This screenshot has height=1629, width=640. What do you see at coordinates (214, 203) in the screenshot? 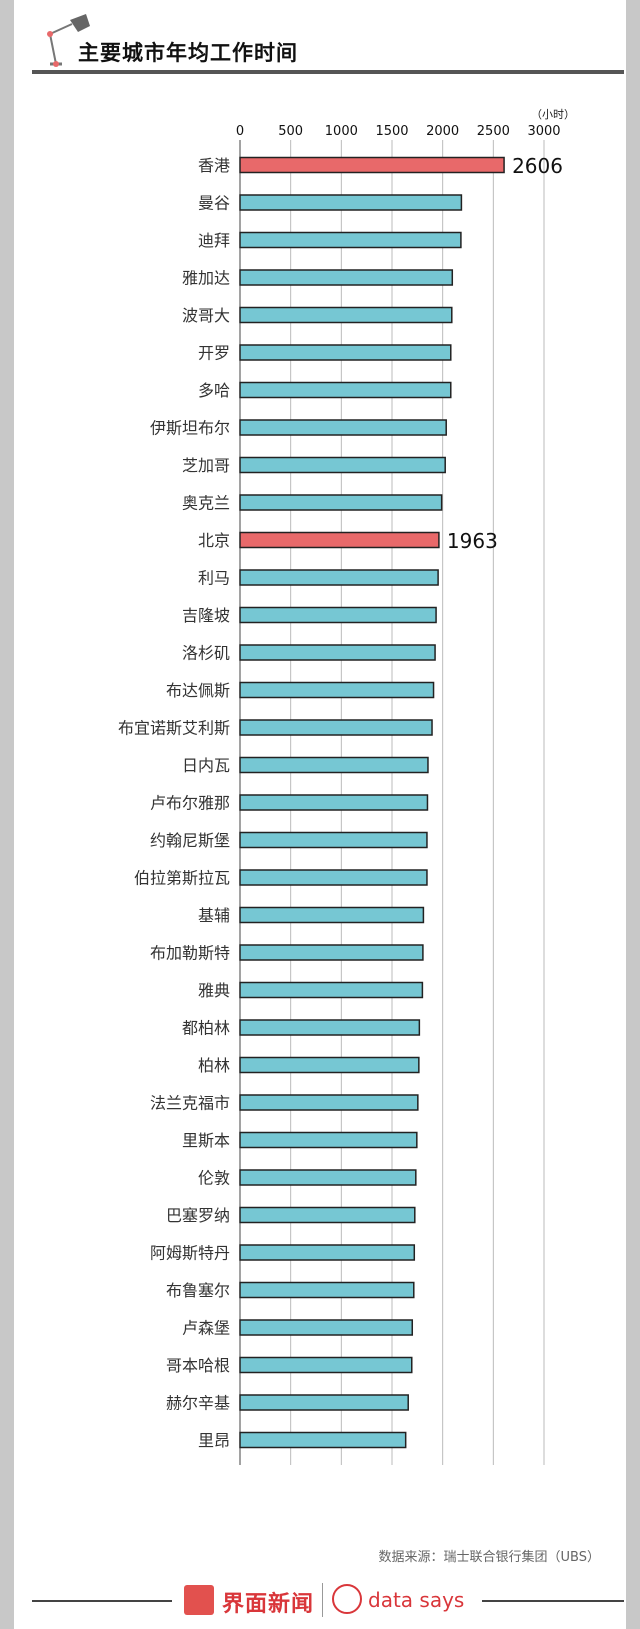
I see `category-label: 曼谷` at bounding box center [214, 203].